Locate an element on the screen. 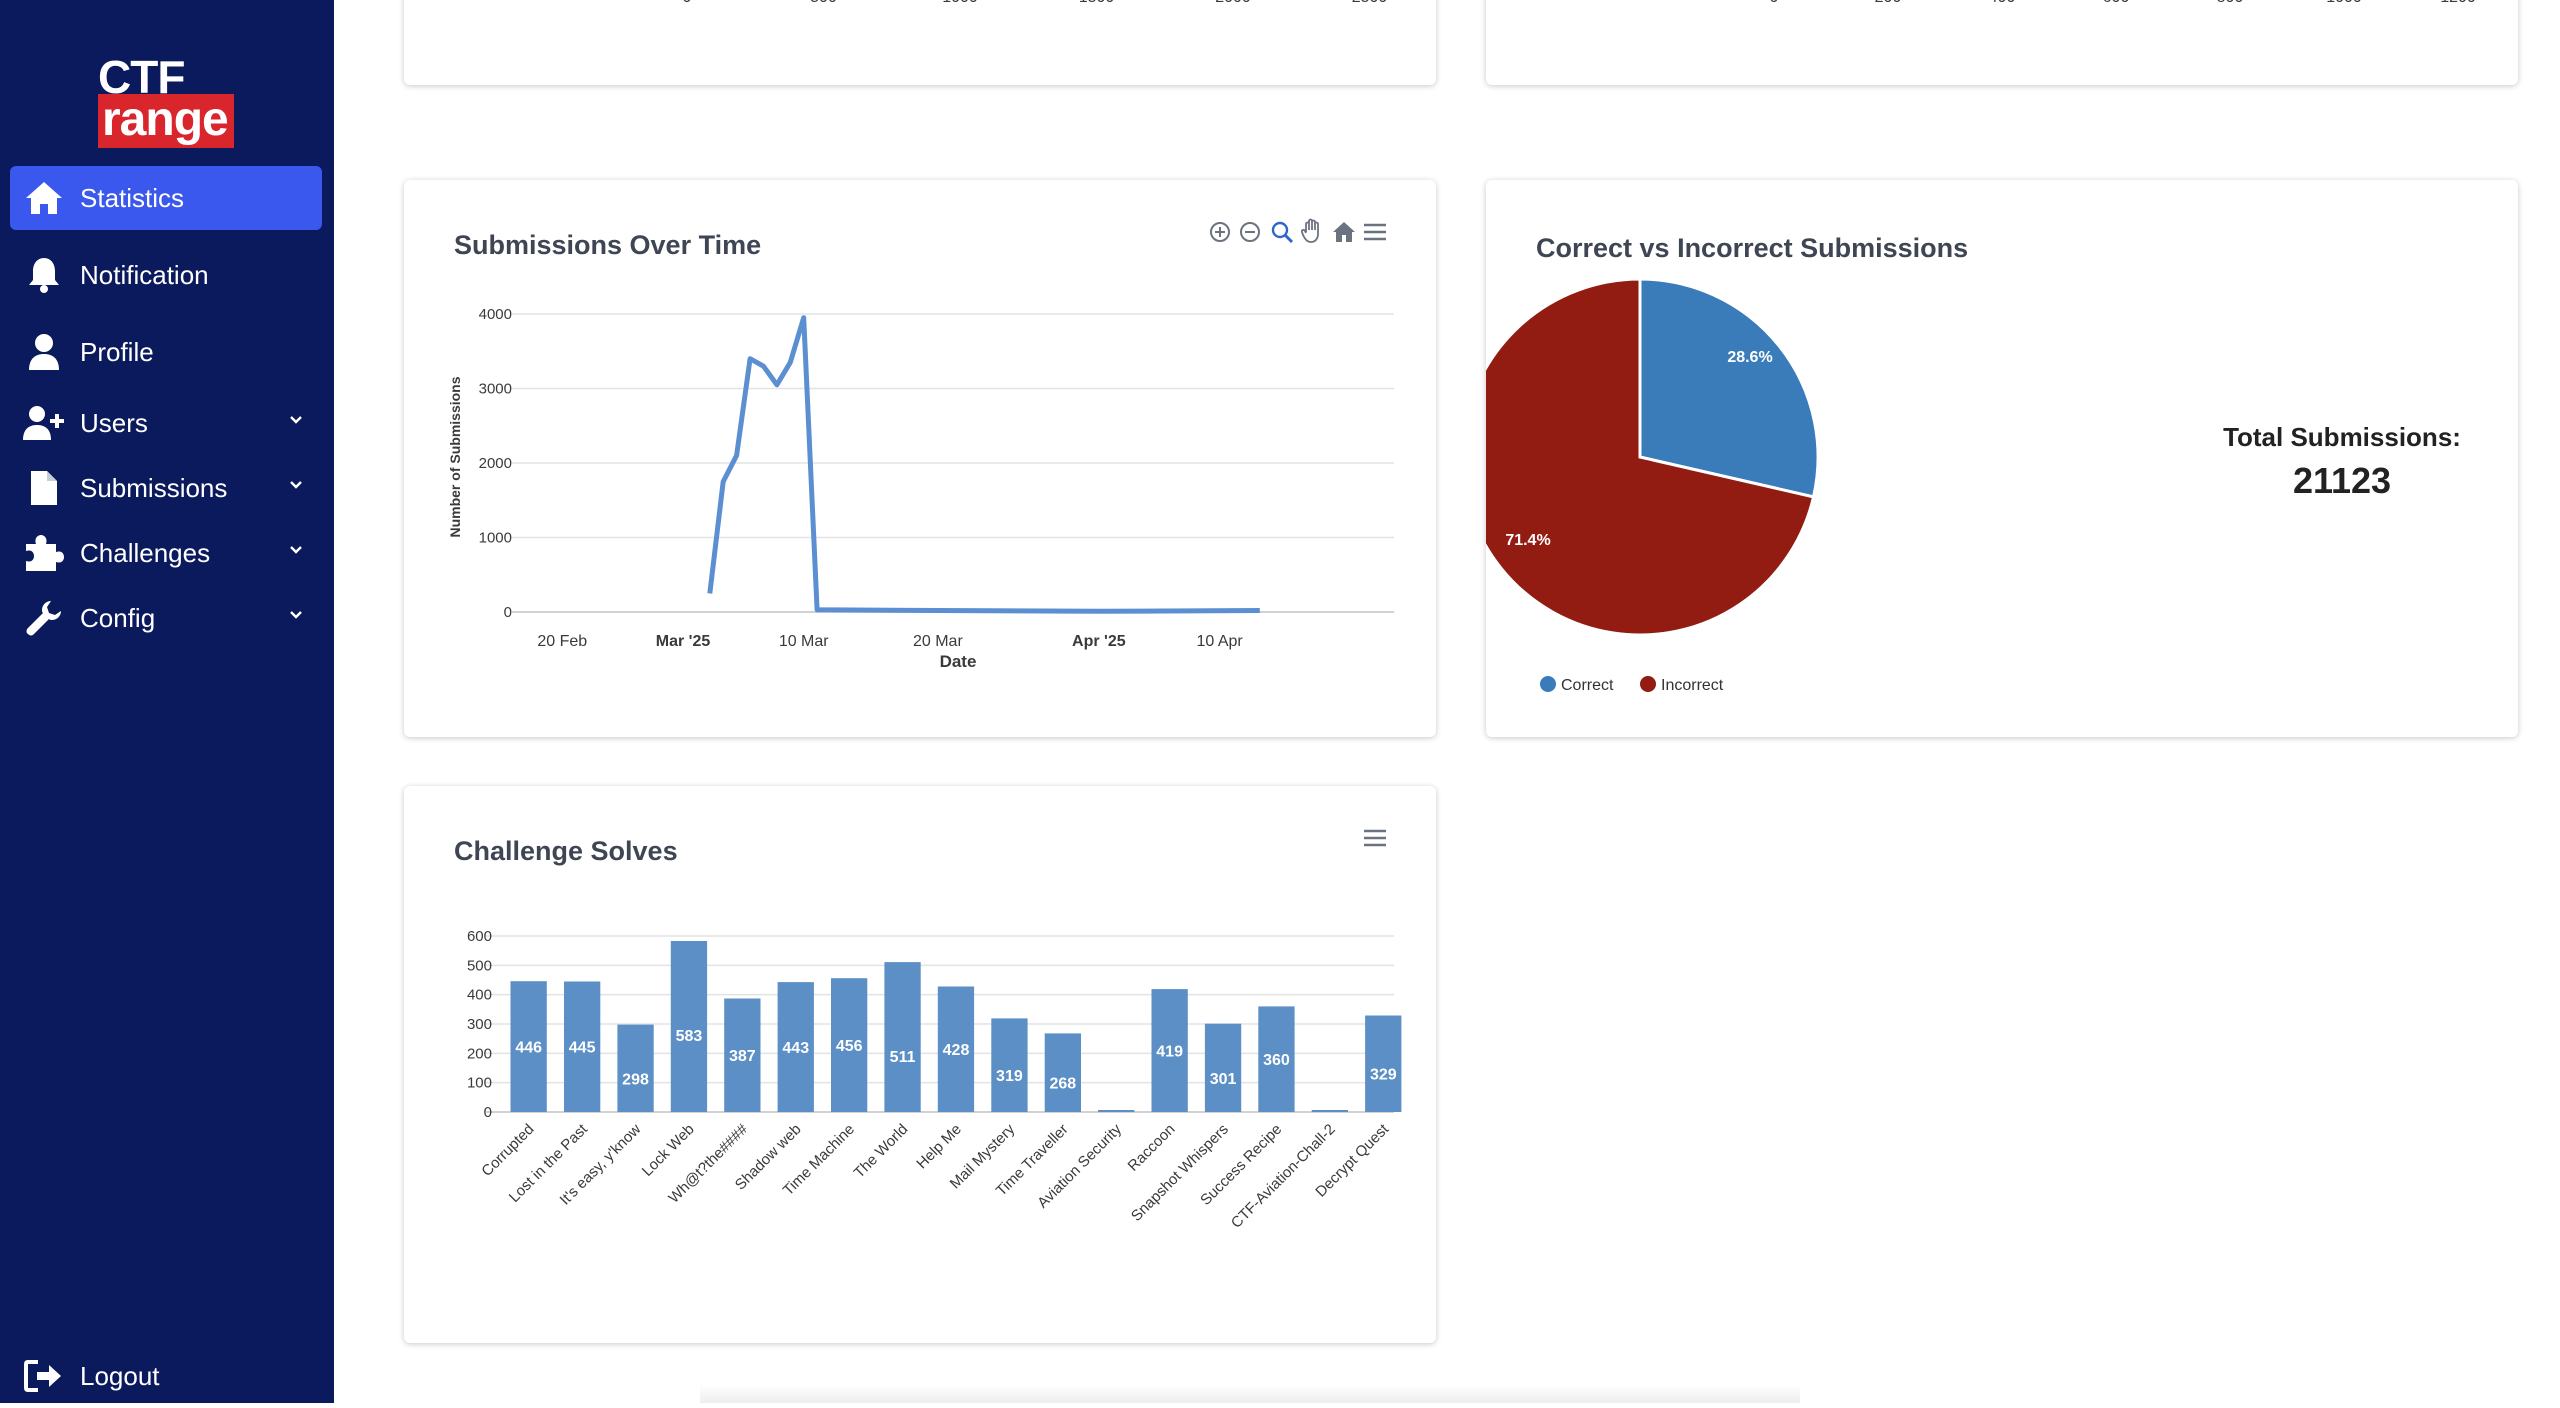  pie-slice-incorrect is located at coordinates (1651, 457).